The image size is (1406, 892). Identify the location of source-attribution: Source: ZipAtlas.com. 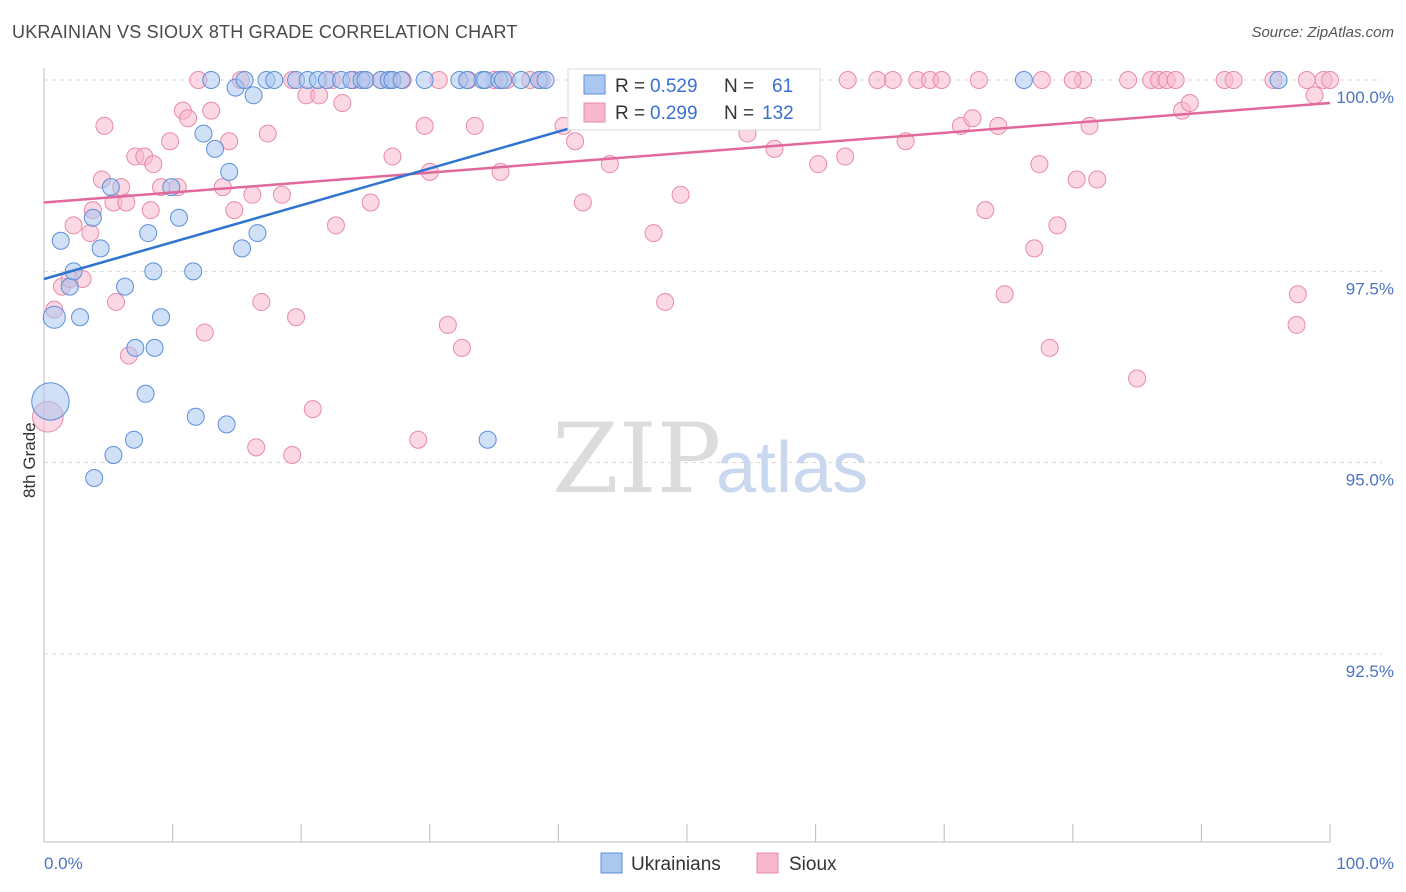
(1322, 32).